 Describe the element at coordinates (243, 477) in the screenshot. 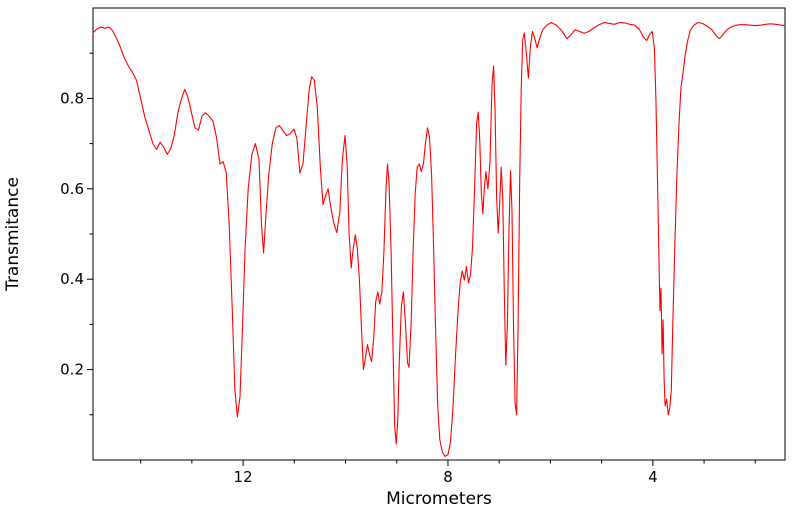

I see `x-tick-label: 12` at that location.